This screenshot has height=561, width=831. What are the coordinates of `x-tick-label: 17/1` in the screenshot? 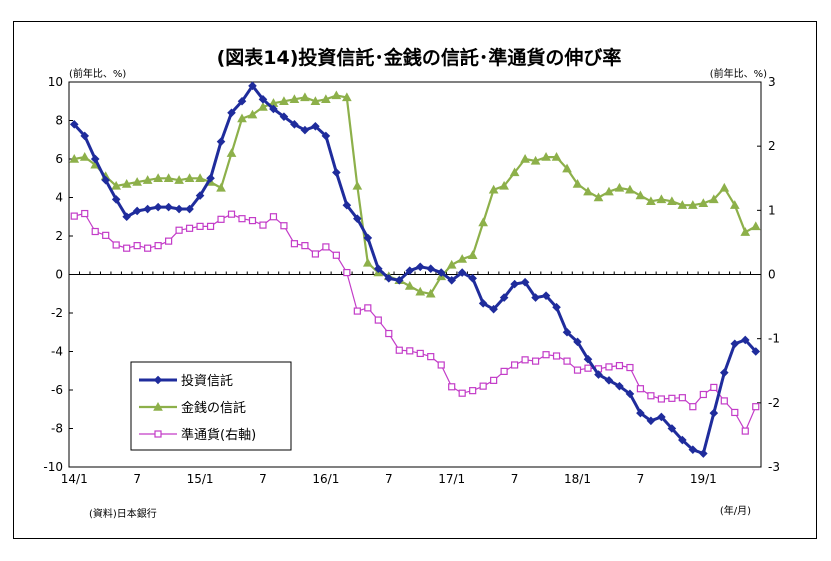 It's located at (451, 479).